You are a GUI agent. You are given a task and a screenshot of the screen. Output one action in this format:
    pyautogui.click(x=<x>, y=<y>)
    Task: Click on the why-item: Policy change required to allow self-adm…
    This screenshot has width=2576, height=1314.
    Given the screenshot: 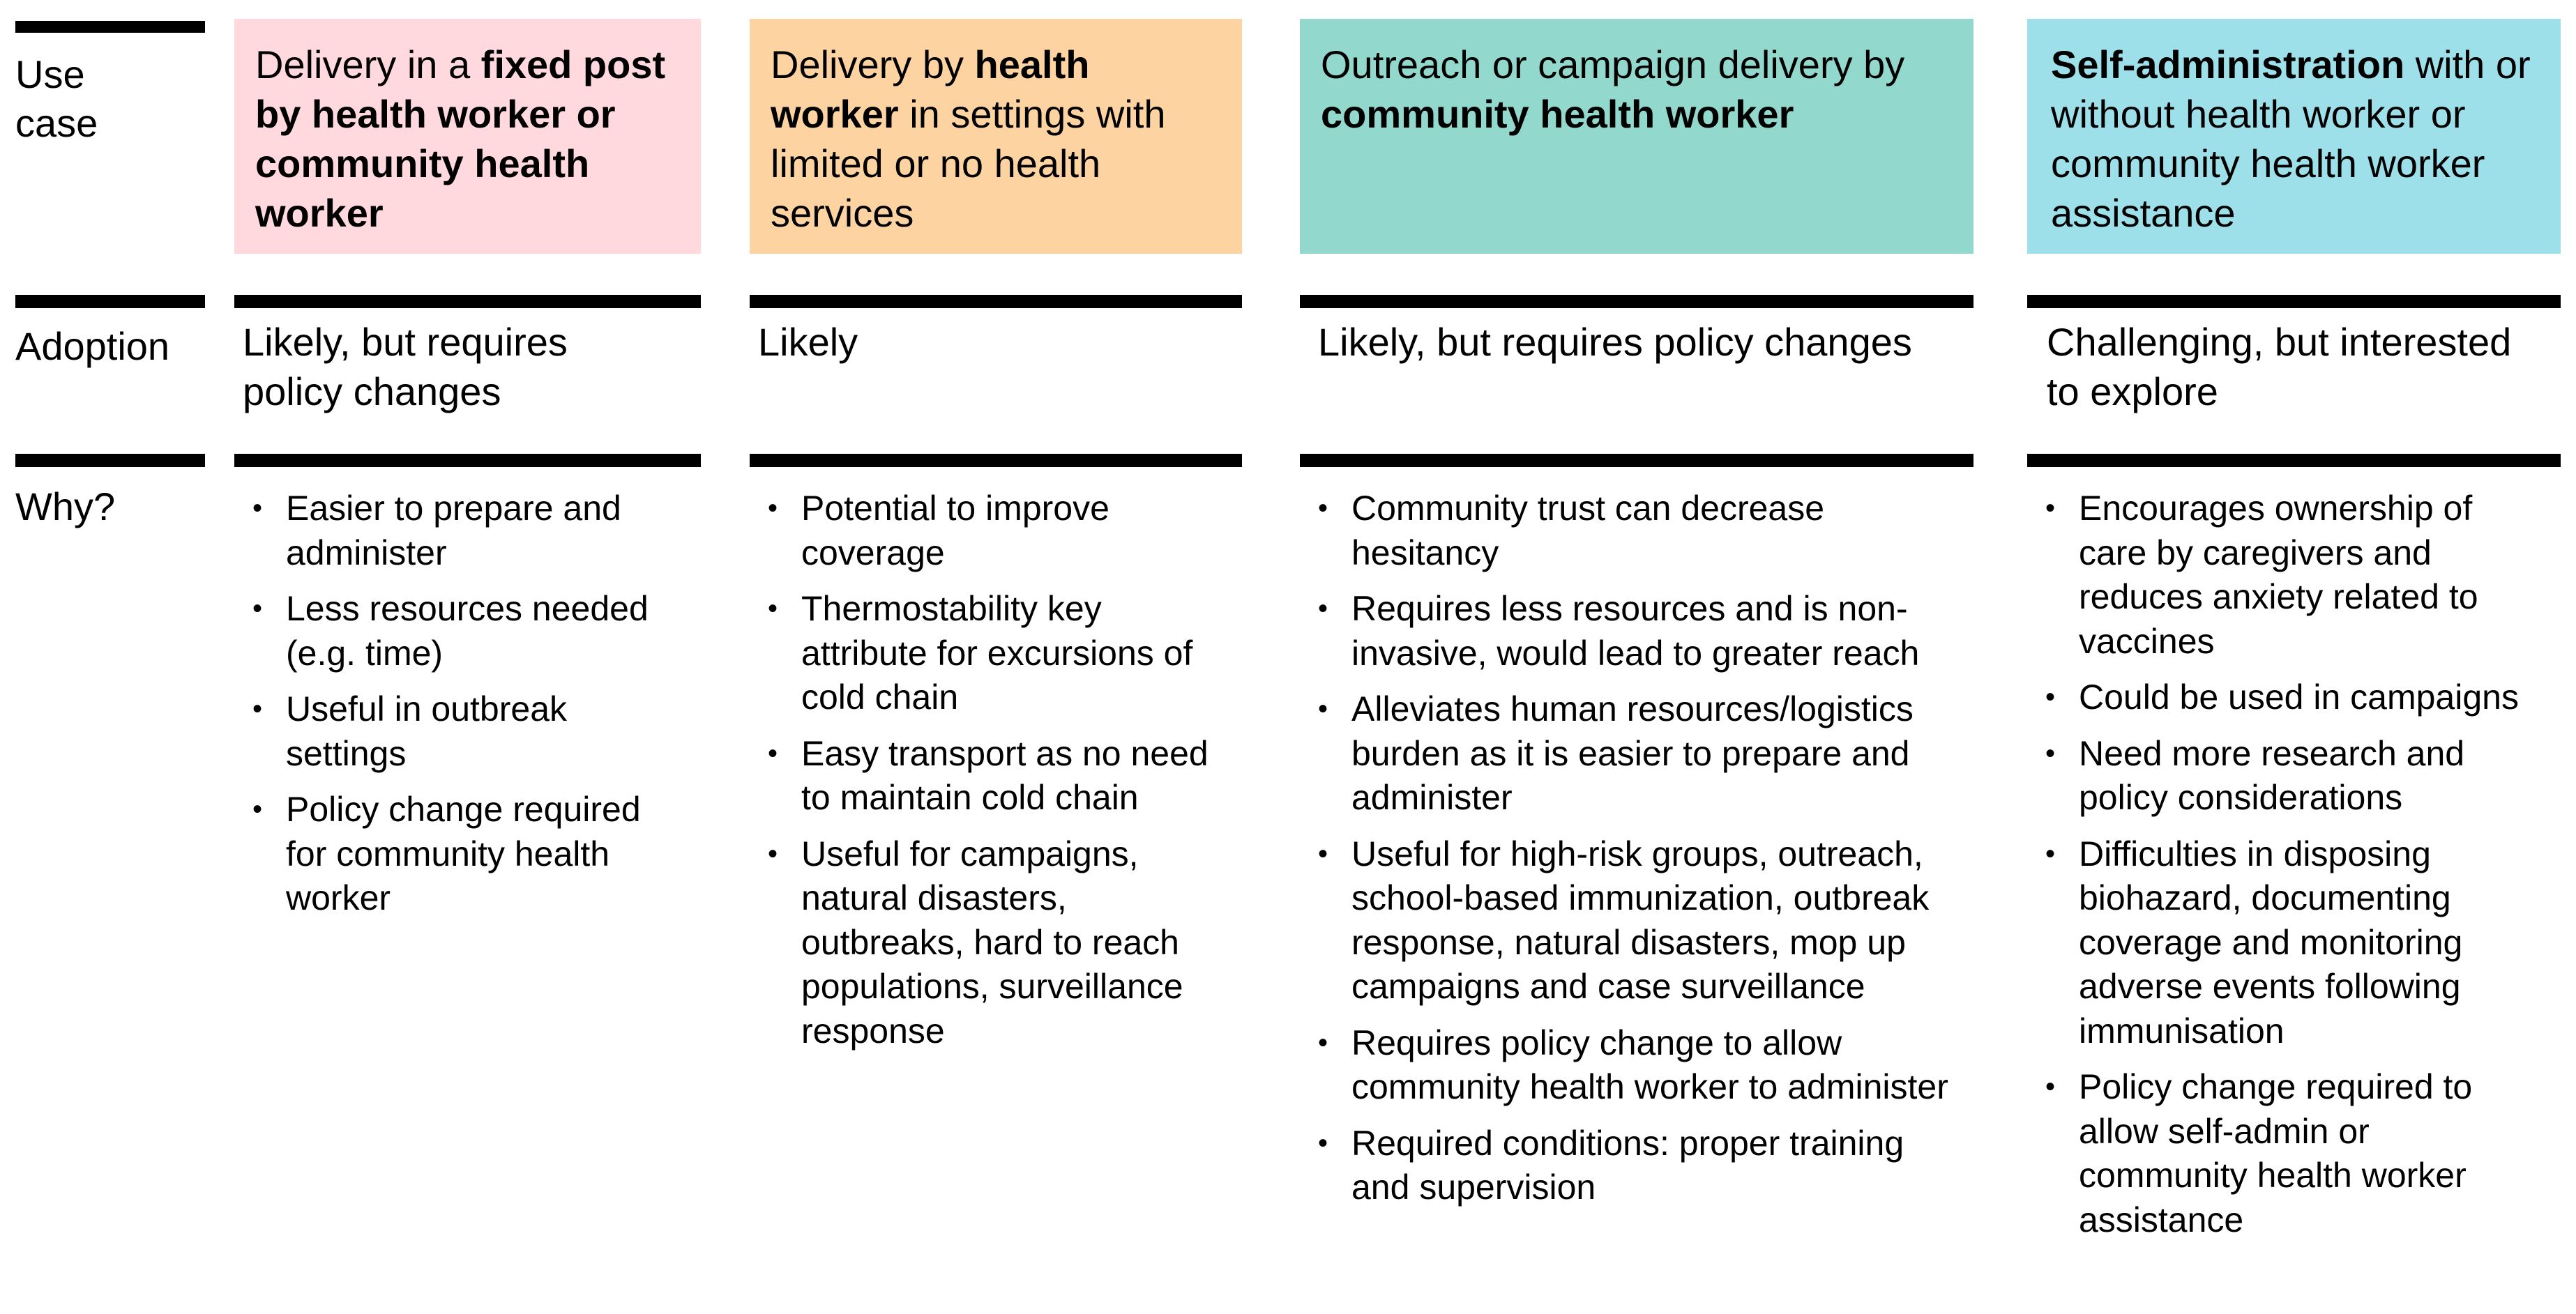 What is the action you would take?
    pyautogui.click(x=2285, y=1153)
    